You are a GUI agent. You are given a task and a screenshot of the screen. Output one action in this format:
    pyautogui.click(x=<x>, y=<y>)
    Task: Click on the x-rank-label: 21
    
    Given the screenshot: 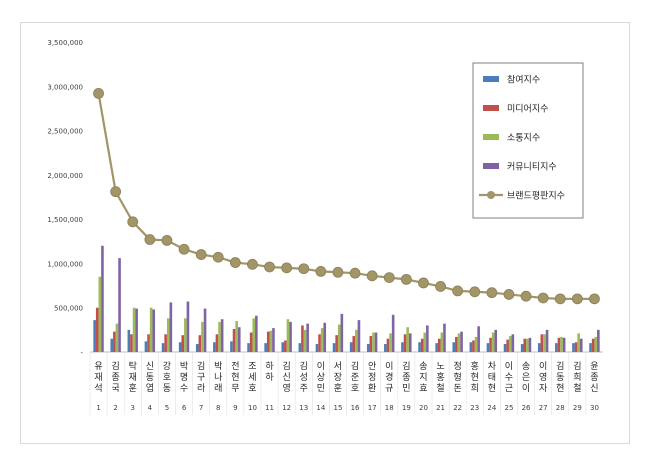 What is the action you would take?
    pyautogui.click(x=440, y=408)
    